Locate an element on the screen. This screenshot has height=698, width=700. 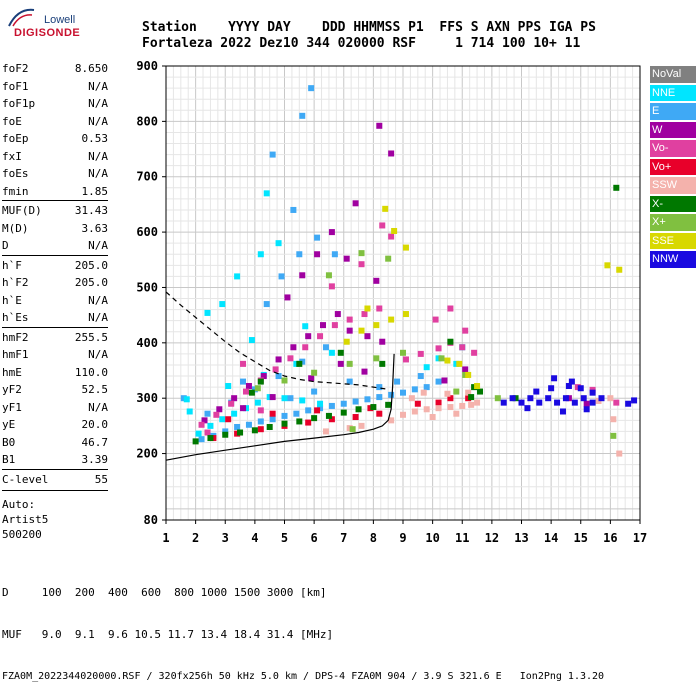
param-value: 1.85 is located at coordinates (95, 191).